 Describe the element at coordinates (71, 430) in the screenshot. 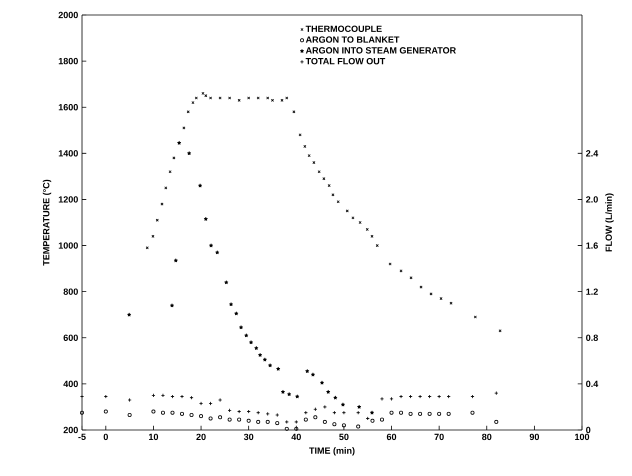

I see `y-tick-label: 200` at that location.